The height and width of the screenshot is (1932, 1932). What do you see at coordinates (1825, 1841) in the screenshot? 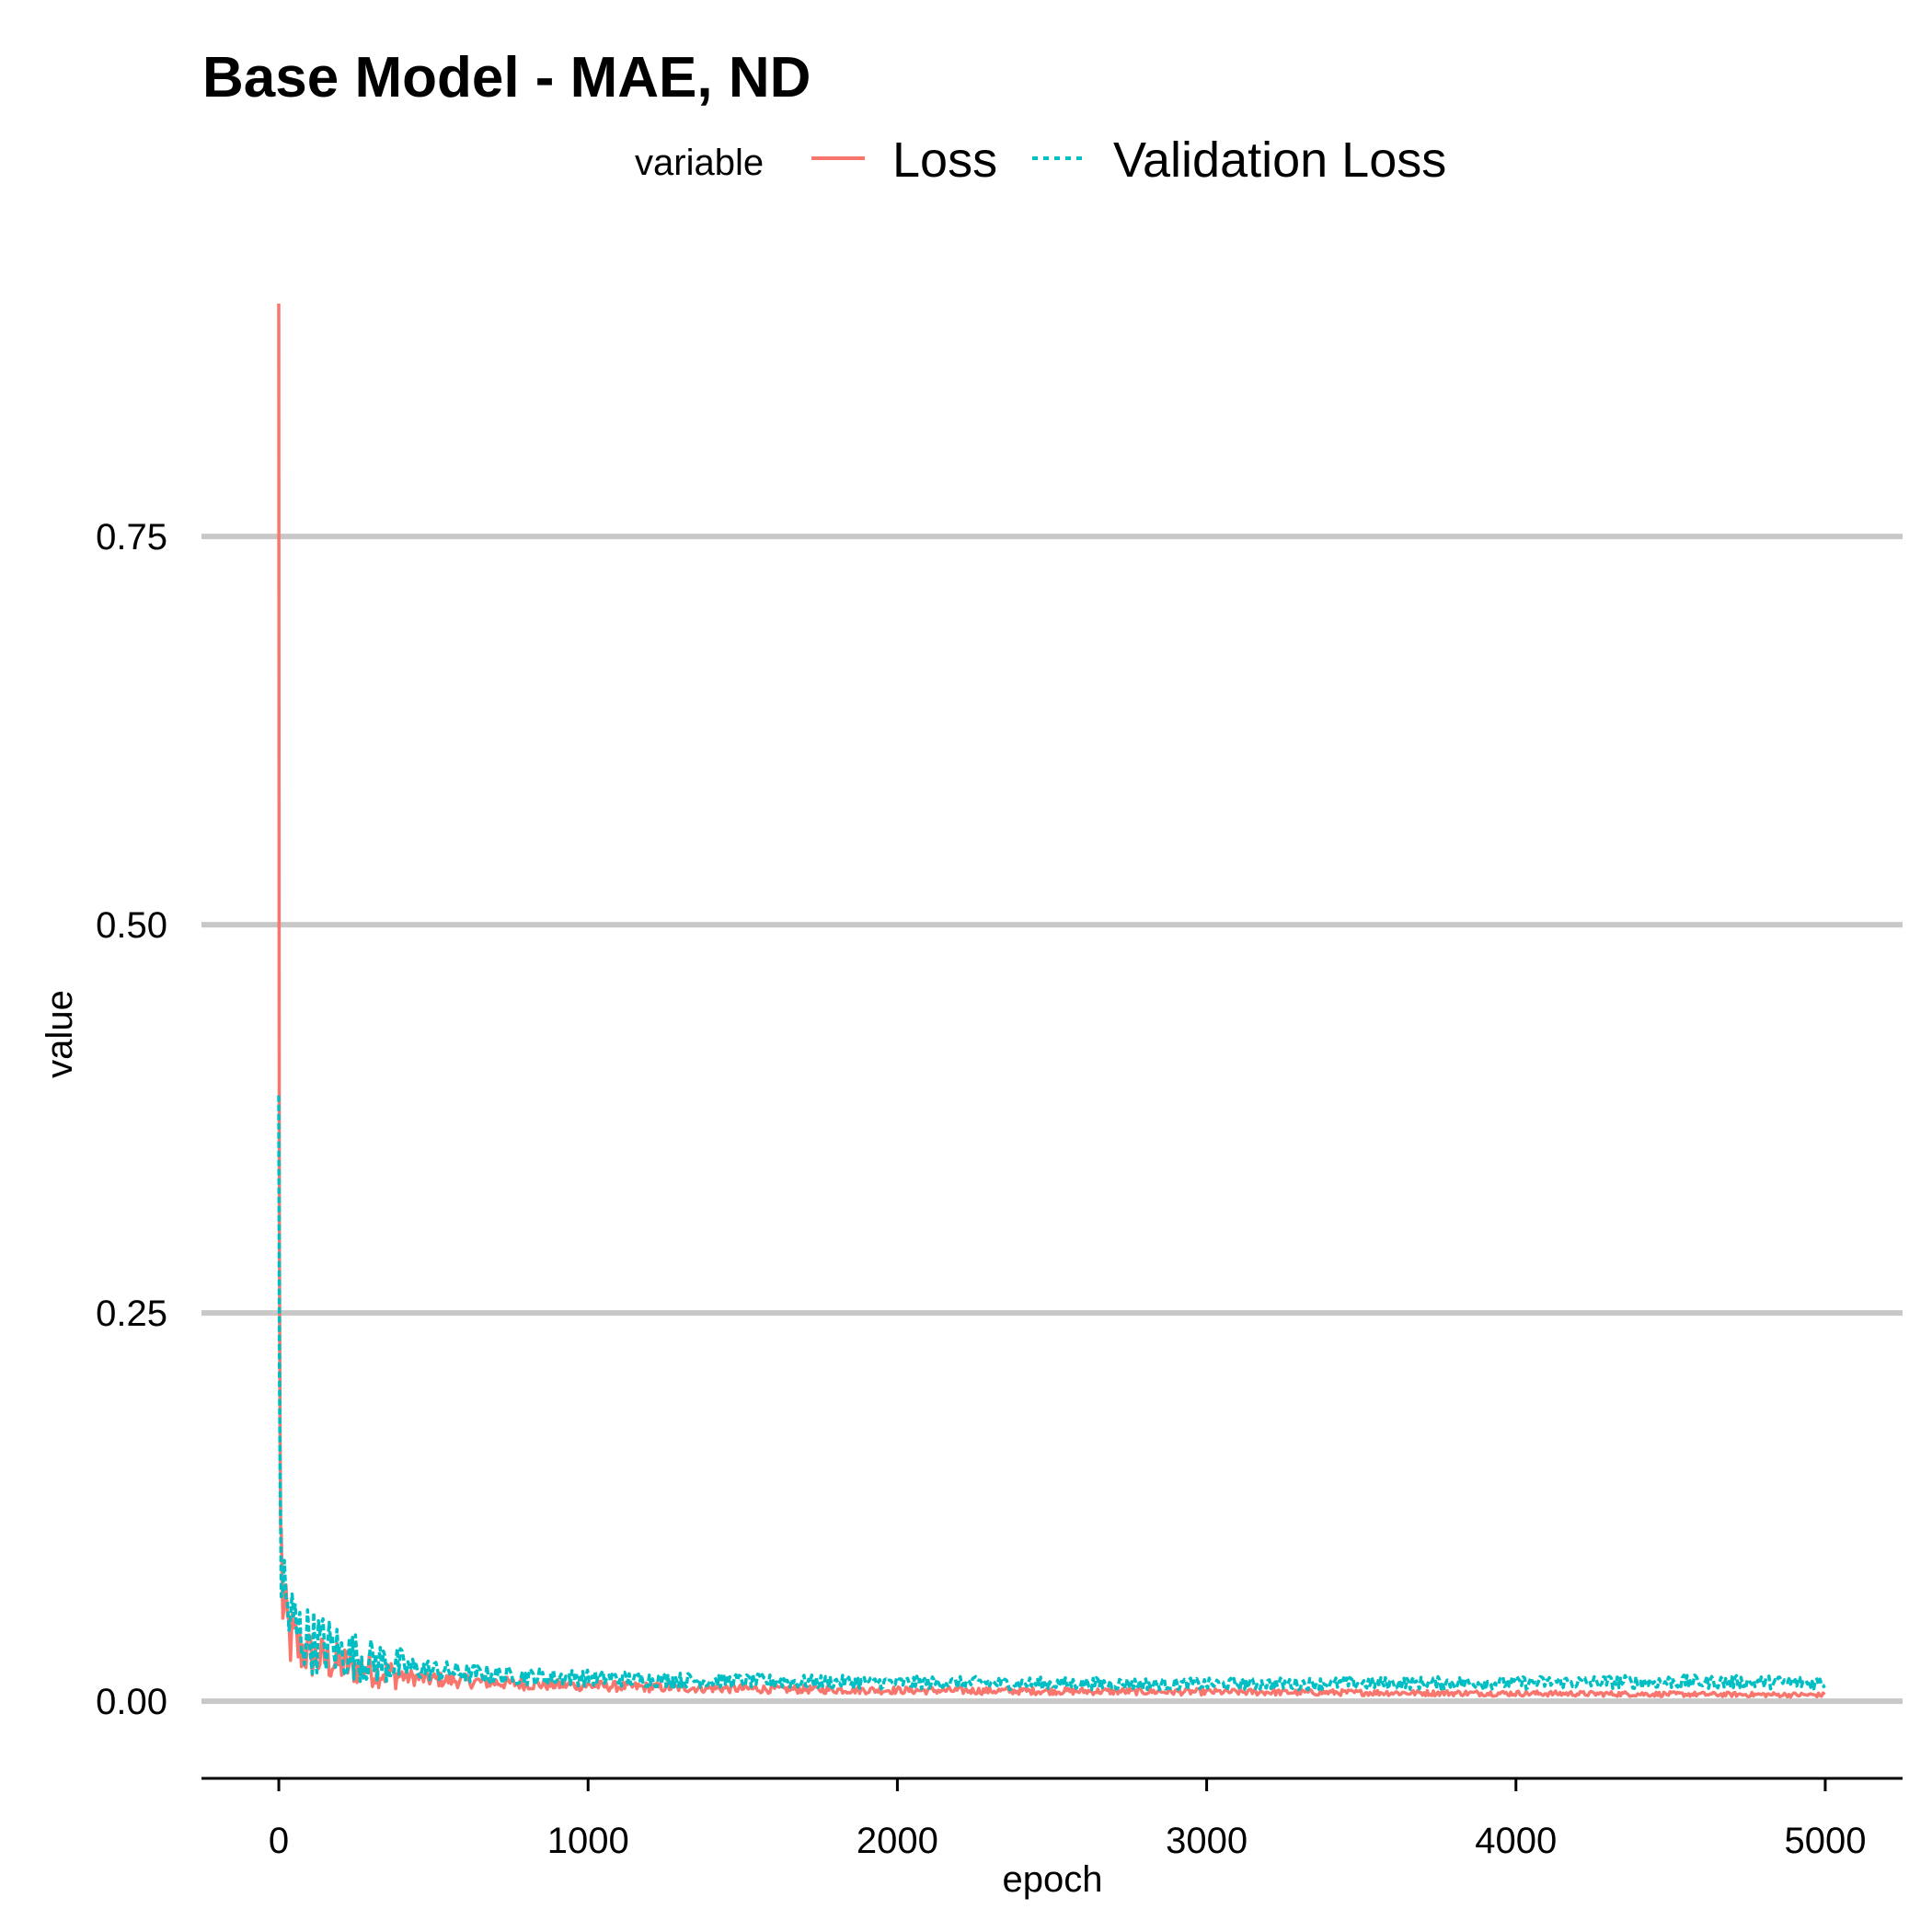
I see `x-tick-label-5: 5000` at bounding box center [1825, 1841].